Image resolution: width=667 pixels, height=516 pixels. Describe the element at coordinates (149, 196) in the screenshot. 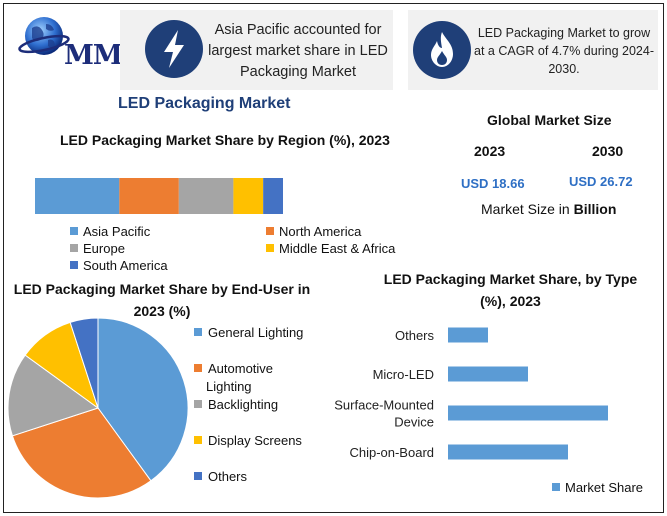

I see `region-segment-north-america` at that location.